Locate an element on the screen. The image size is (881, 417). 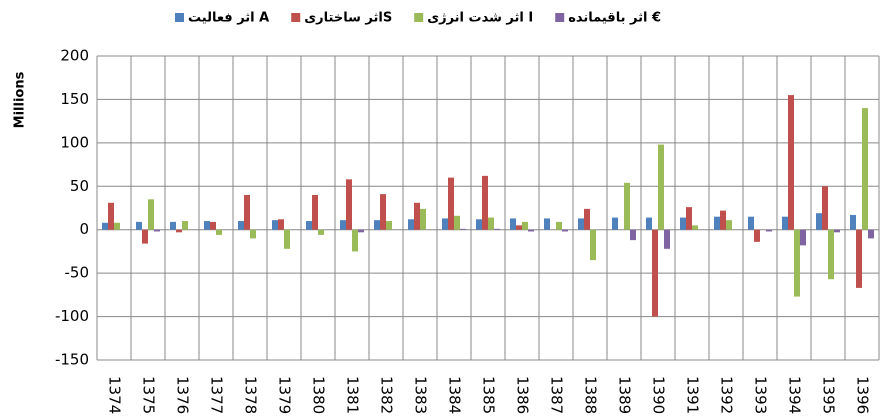
x-tick-label: 1392 is located at coordinates (727, 395).